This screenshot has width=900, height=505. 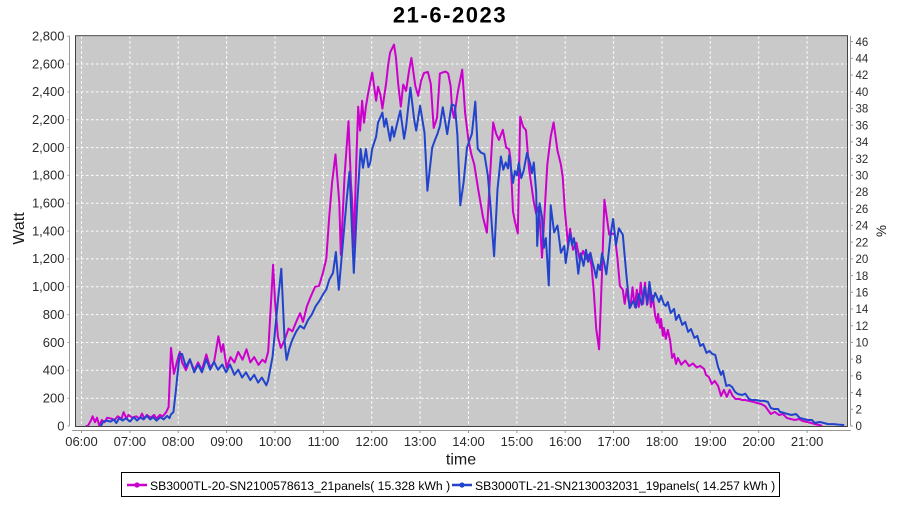 I want to click on svg-text: Watt, so click(x=19, y=228).